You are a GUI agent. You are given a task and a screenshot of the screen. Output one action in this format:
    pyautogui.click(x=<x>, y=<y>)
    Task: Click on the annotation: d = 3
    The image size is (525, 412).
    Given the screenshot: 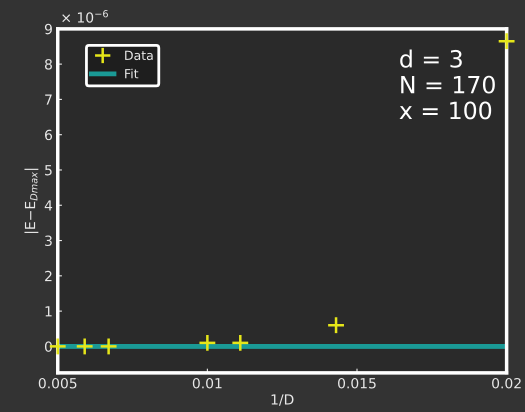 What is the action you would take?
    pyautogui.click(x=431, y=58)
    